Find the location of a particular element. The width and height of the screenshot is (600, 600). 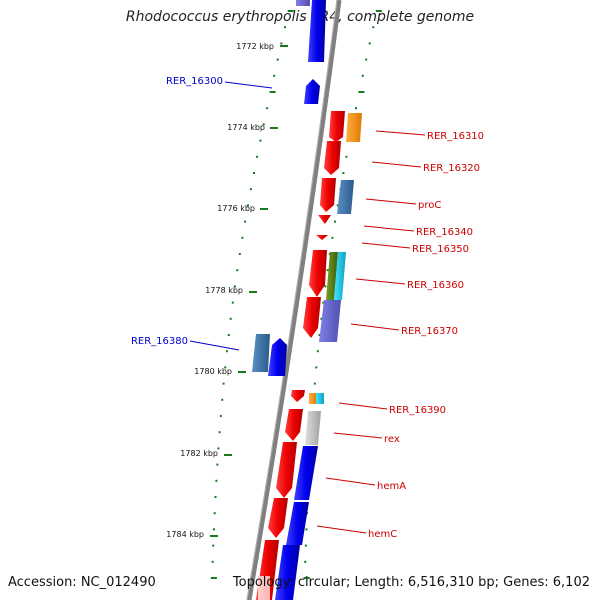

gene-label: hemC is located at coordinates (382, 534).